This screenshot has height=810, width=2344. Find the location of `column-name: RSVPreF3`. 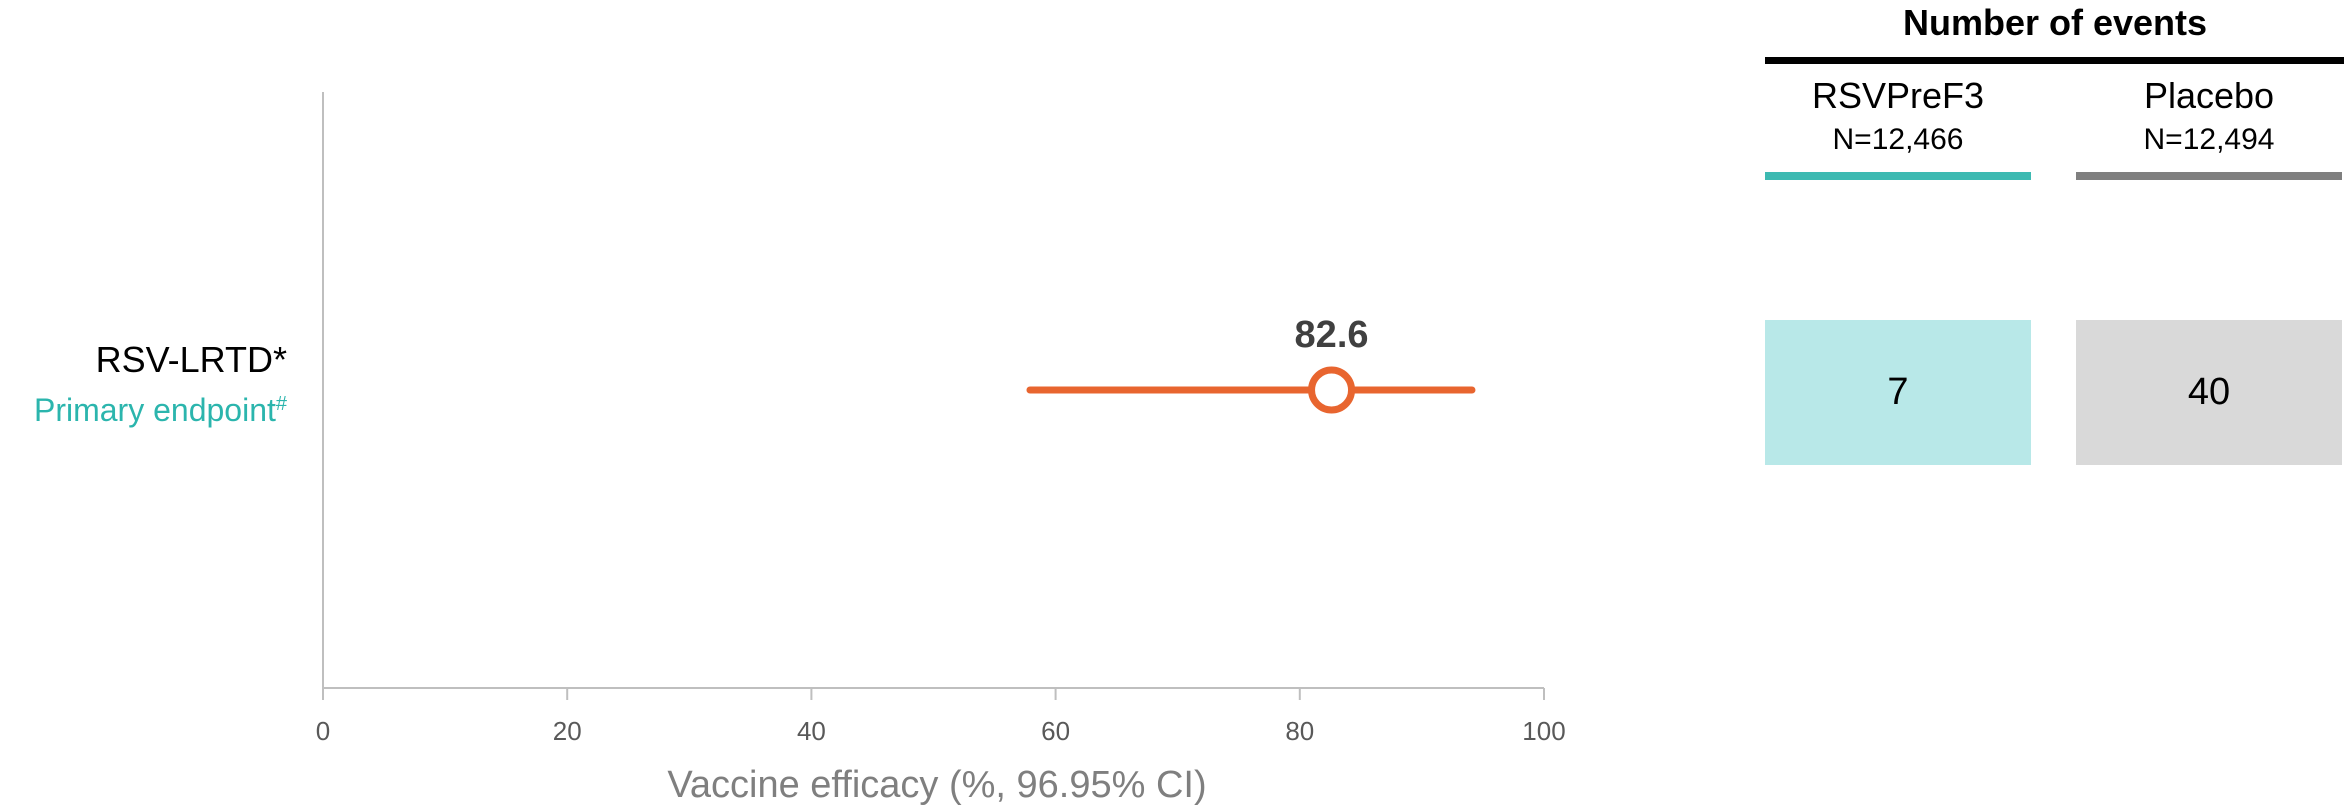

column-name: RSVPreF3 is located at coordinates (1898, 95).